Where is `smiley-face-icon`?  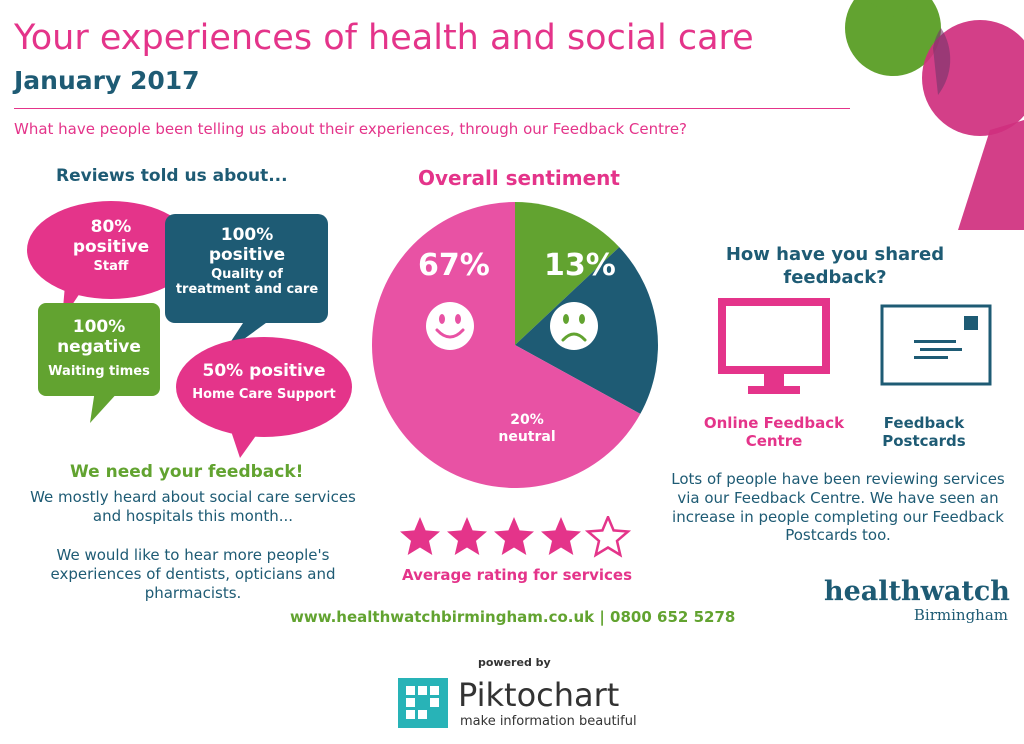
smiley-face-icon is located at coordinates (450, 326).